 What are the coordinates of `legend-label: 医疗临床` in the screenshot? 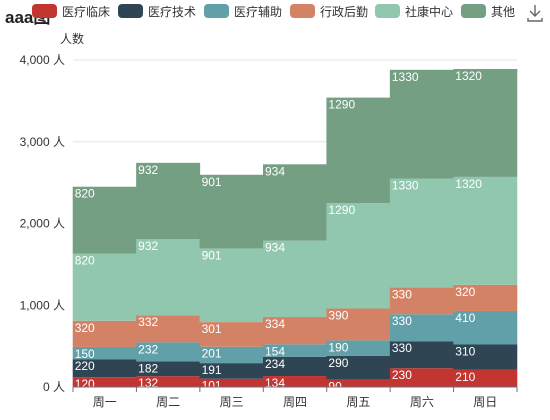 It's located at (86, 12).